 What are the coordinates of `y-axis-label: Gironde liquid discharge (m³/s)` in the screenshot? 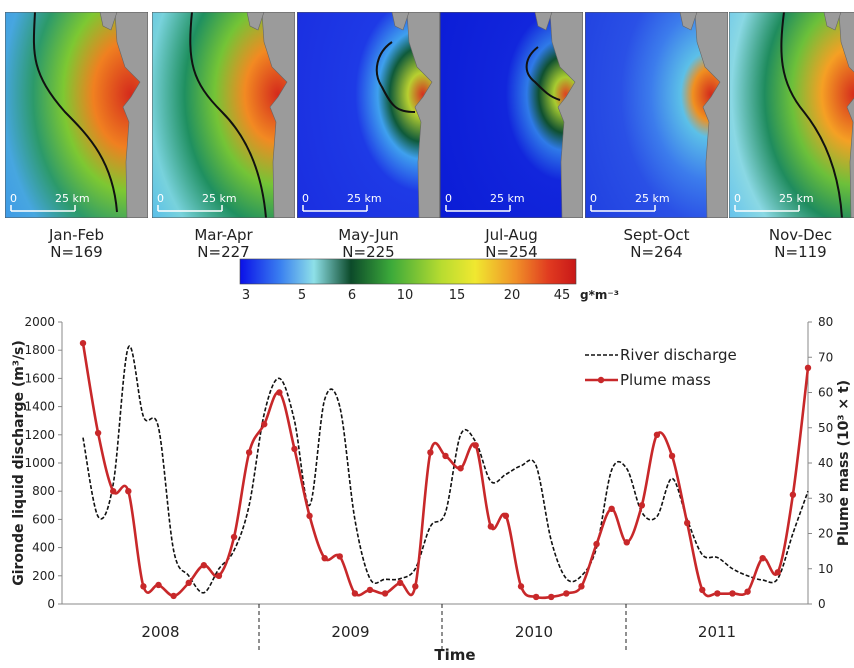 It's located at (19, 463).